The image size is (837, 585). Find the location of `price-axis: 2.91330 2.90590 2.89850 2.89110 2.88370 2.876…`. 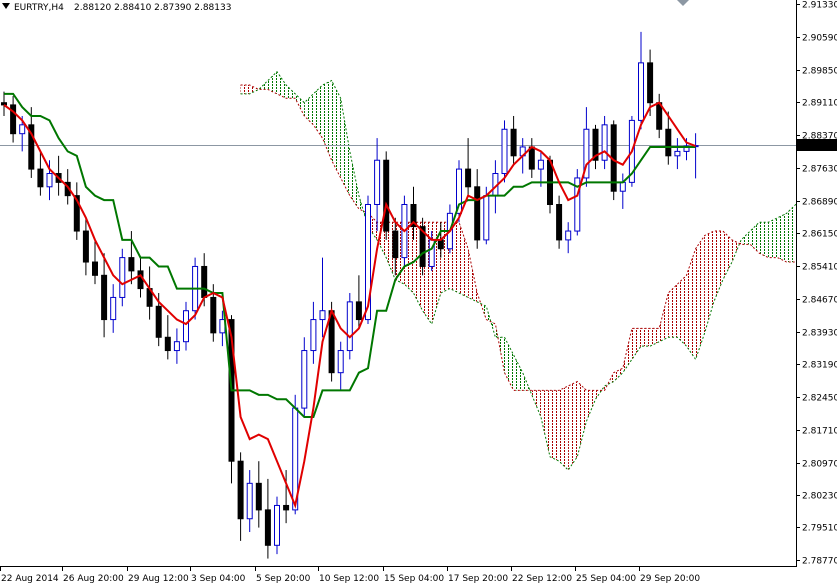

price-axis: 2.91330 2.90590 2.89850 2.89110 2.88370 2.876… is located at coordinates (816, 284).